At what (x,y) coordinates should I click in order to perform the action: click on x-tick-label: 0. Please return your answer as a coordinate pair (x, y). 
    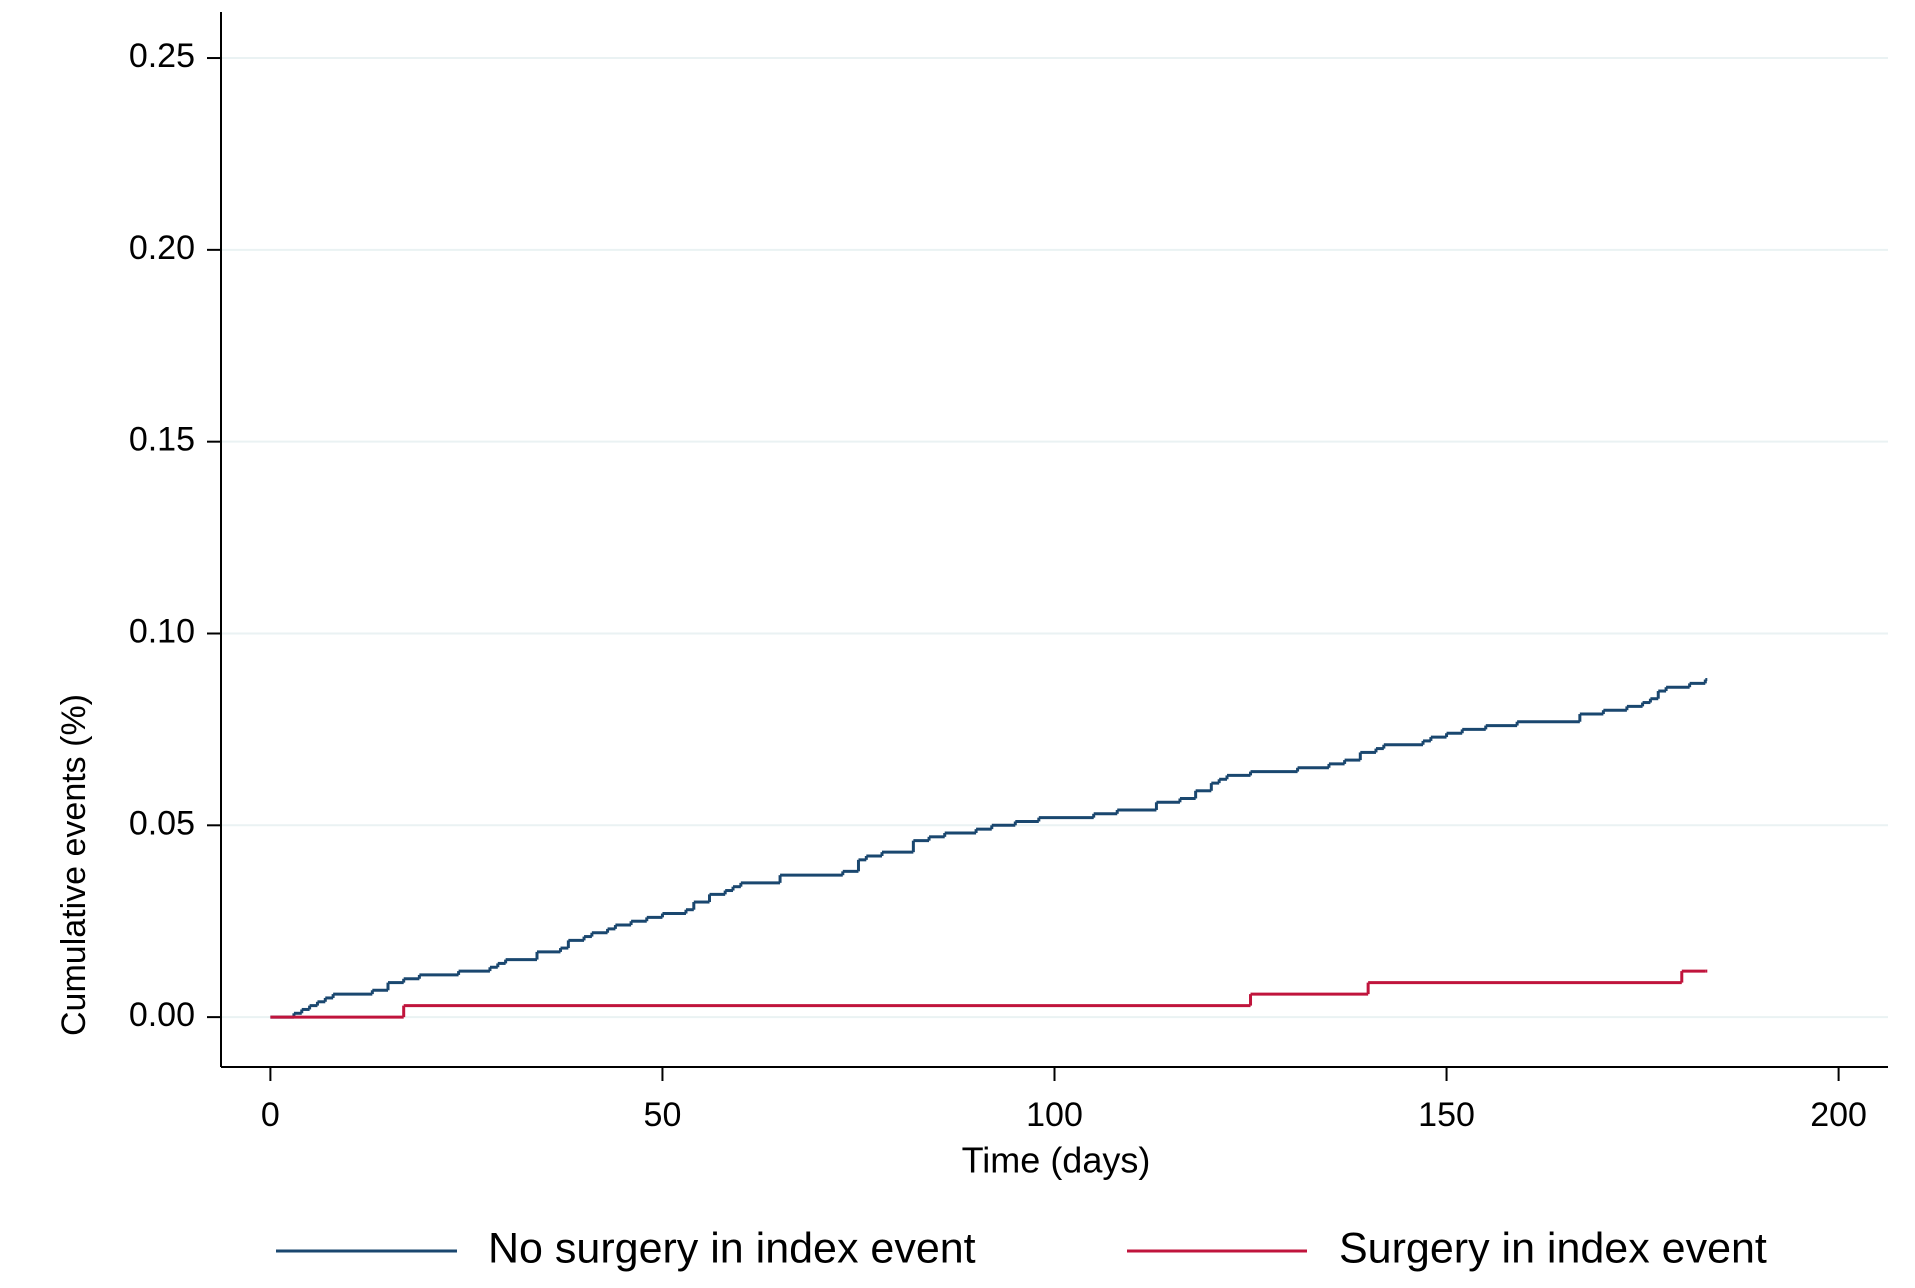
    Looking at the image, I should click on (270, 1115).